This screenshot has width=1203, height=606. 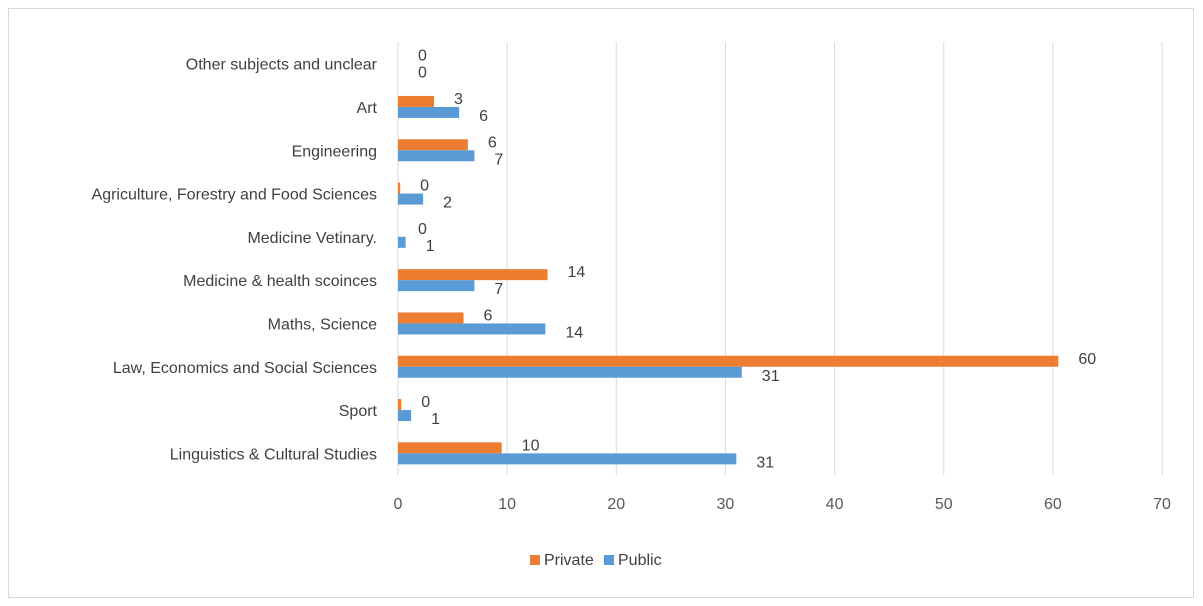 What do you see at coordinates (835, 504) in the screenshot?
I see `x-tick-label: 40` at bounding box center [835, 504].